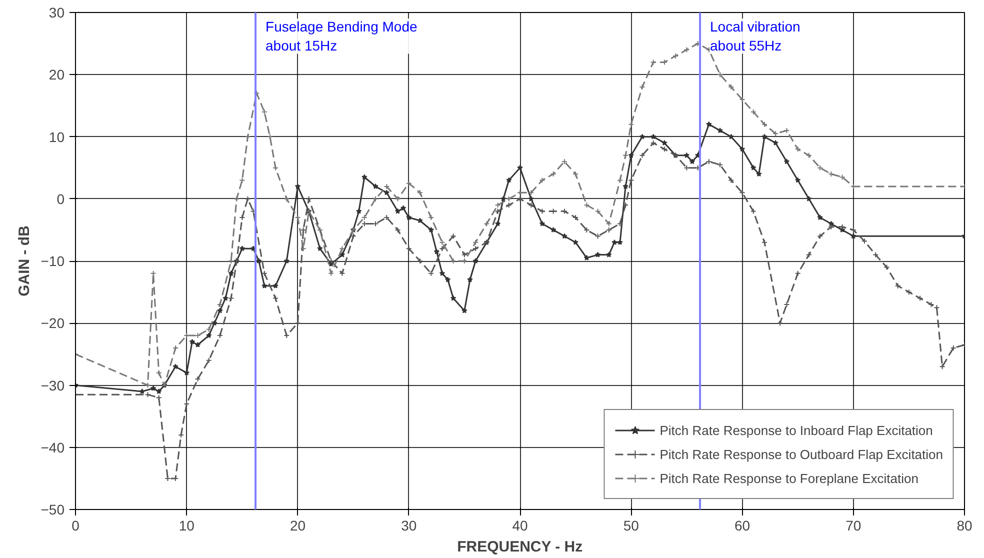 This screenshot has height=558, width=984. What do you see at coordinates (52, 510) in the screenshot?
I see `y-tick-label: −50` at bounding box center [52, 510].